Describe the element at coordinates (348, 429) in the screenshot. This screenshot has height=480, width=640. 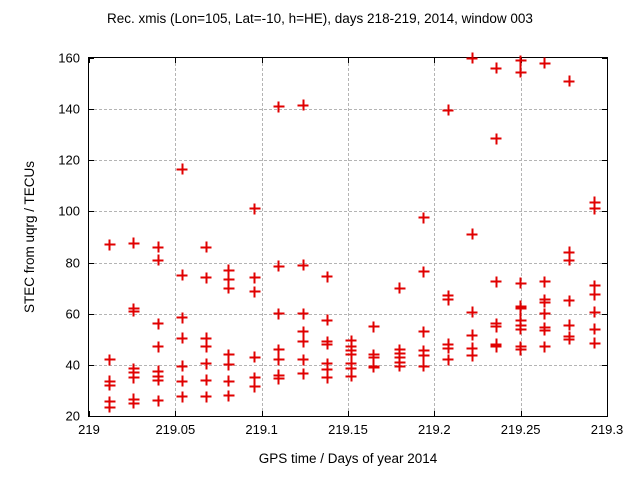
I see `x-tick-label: 219.15` at that location.